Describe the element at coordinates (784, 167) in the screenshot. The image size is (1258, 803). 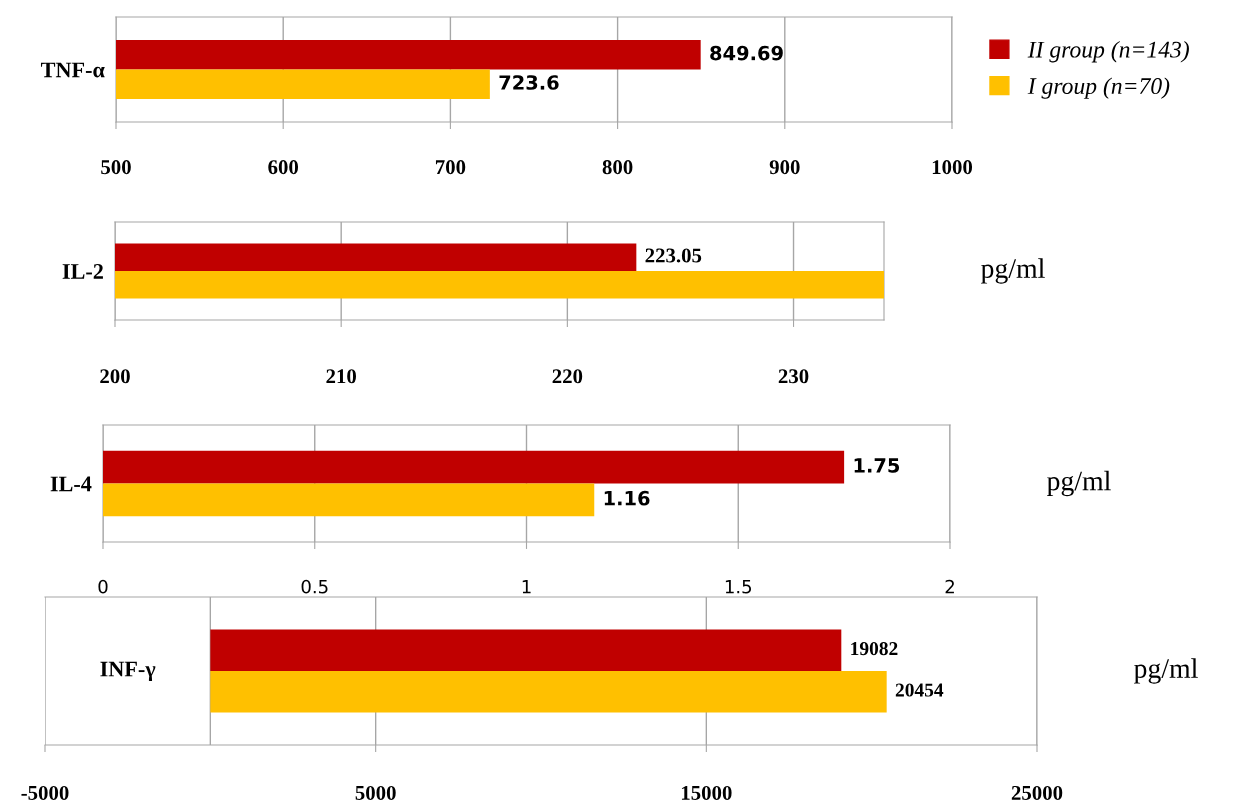
I see `x-tick-label: 900` at that location.